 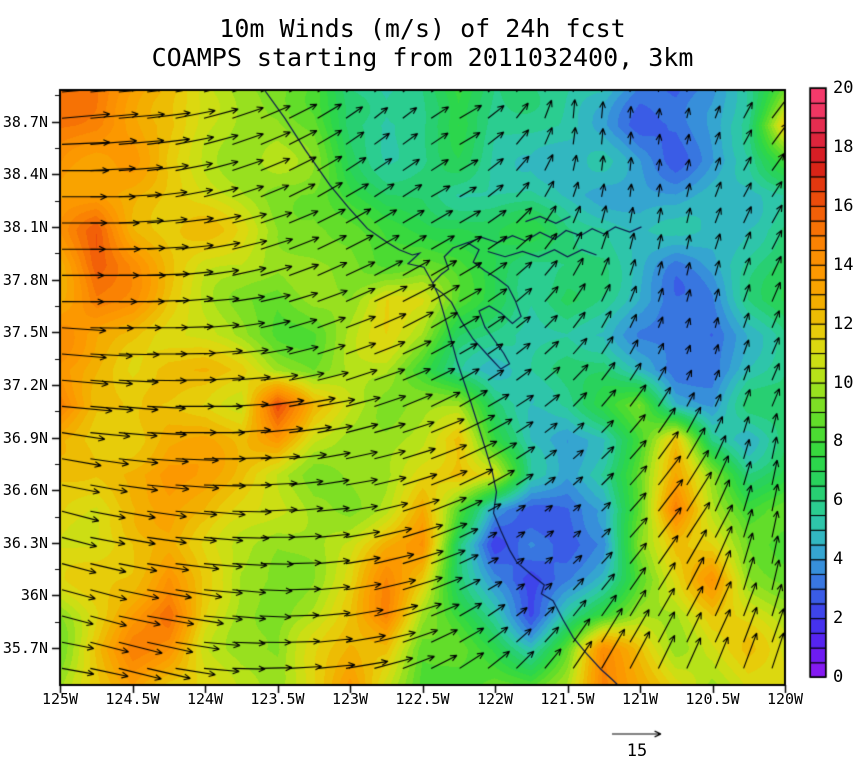 I want to click on reference-arrow-label: 15, so click(x=637, y=751).